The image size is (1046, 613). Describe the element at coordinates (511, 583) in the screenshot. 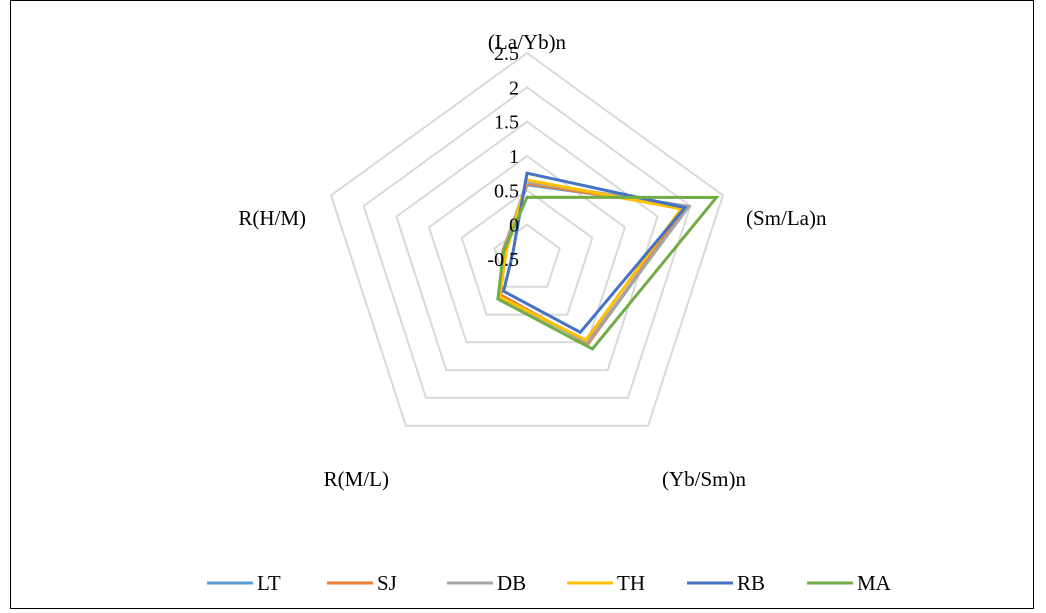

I see `legend-label-db: DB` at that location.